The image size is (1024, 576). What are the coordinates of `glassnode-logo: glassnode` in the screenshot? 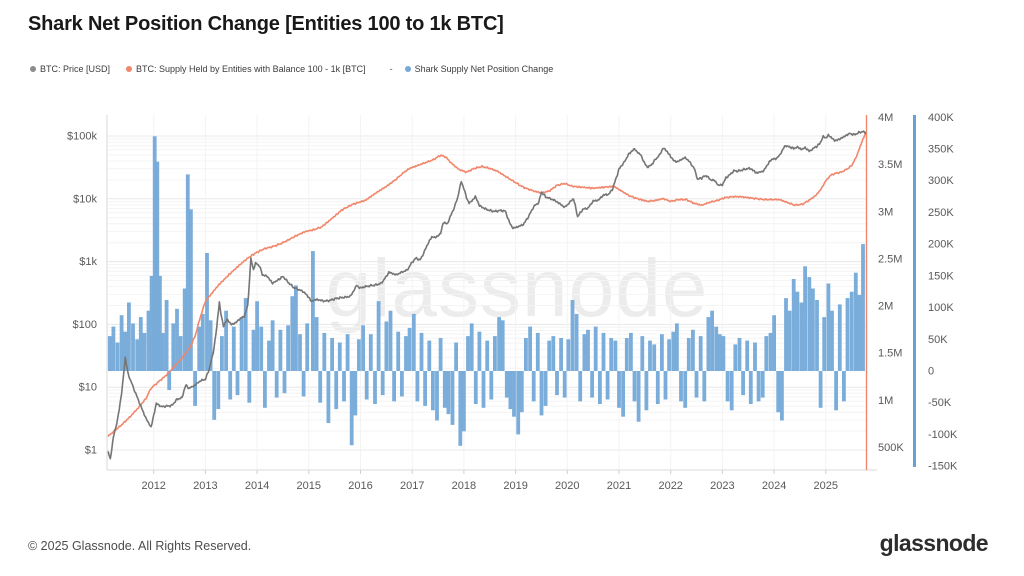 It's located at (934, 543).